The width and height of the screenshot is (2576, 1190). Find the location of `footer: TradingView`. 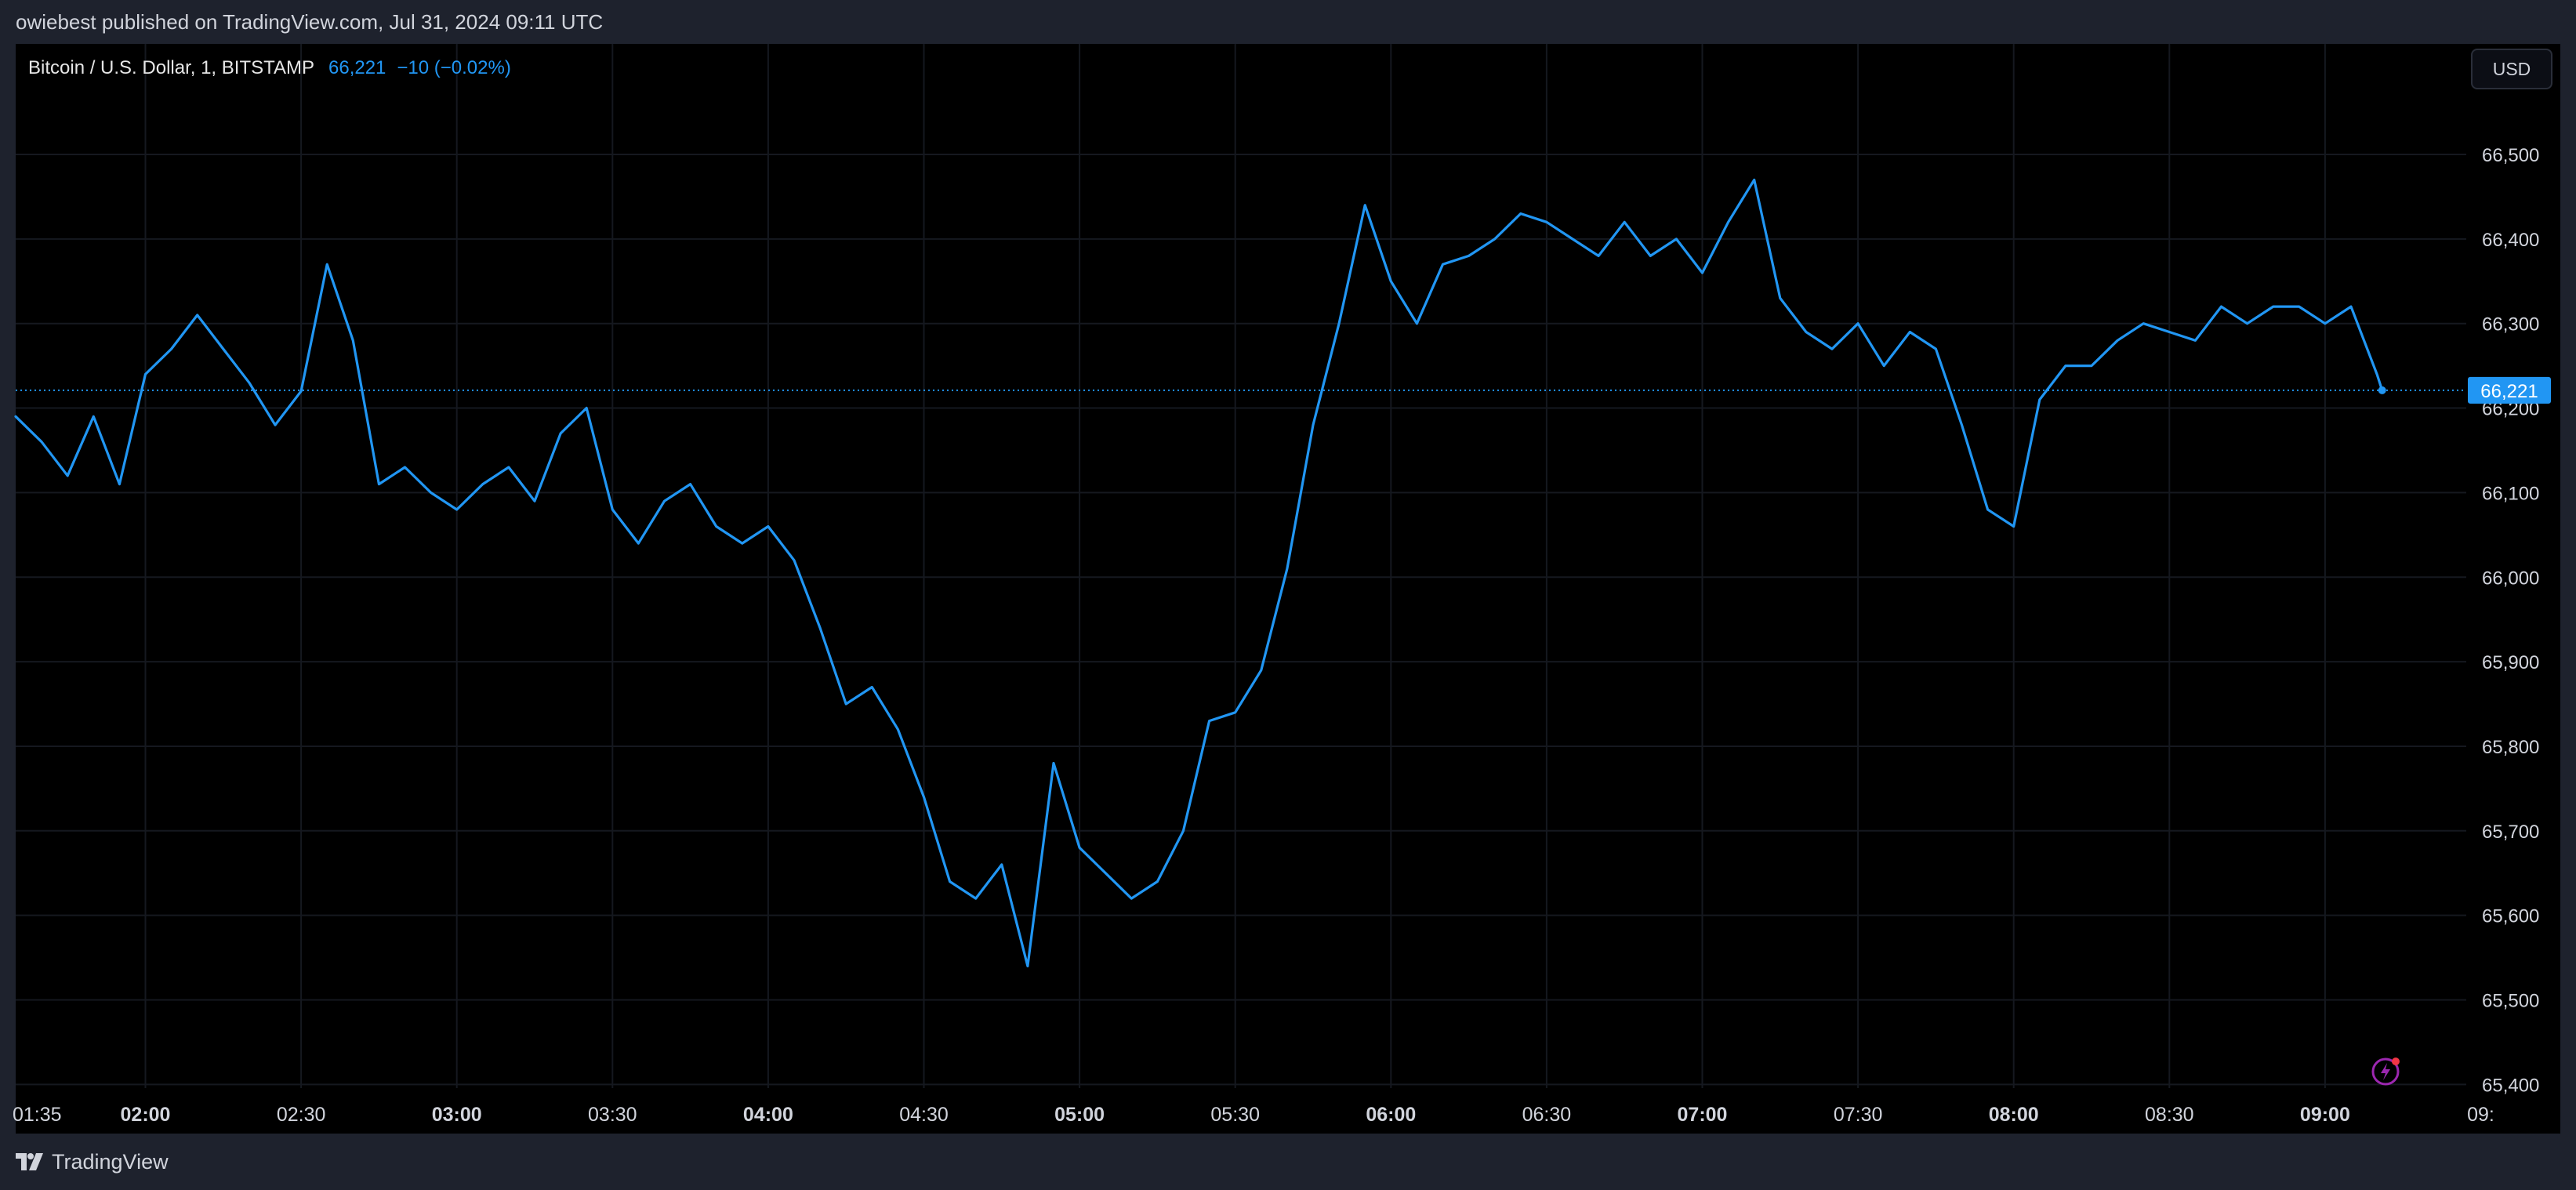

footer: TradingView is located at coordinates (1288, 1162).